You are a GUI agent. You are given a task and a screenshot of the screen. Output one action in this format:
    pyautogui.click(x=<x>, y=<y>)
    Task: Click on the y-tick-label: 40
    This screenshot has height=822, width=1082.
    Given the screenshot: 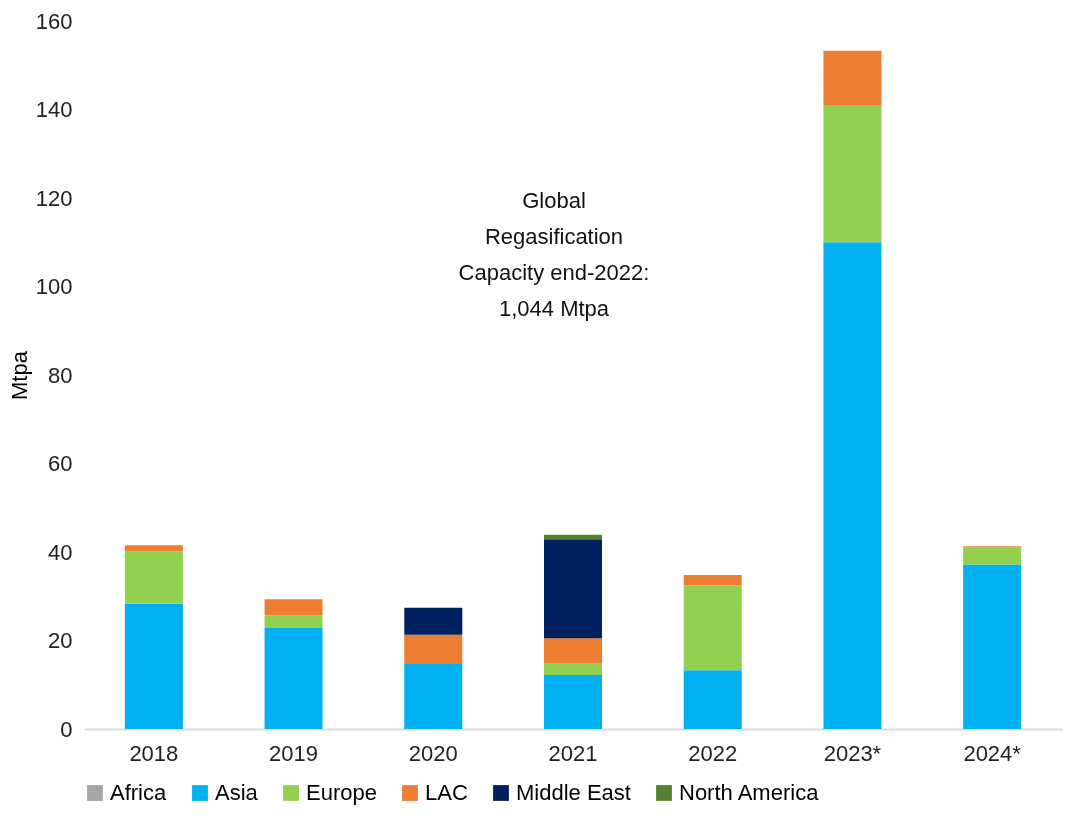 What is the action you would take?
    pyautogui.click(x=60, y=552)
    